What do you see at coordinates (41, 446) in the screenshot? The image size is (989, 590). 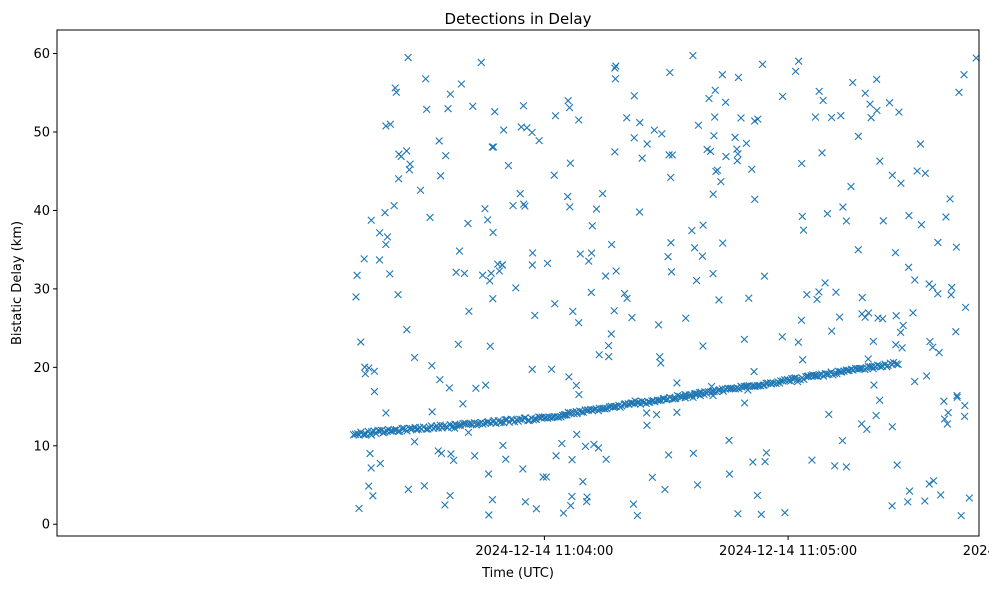 I see `y-tick-label: 10` at bounding box center [41, 446].